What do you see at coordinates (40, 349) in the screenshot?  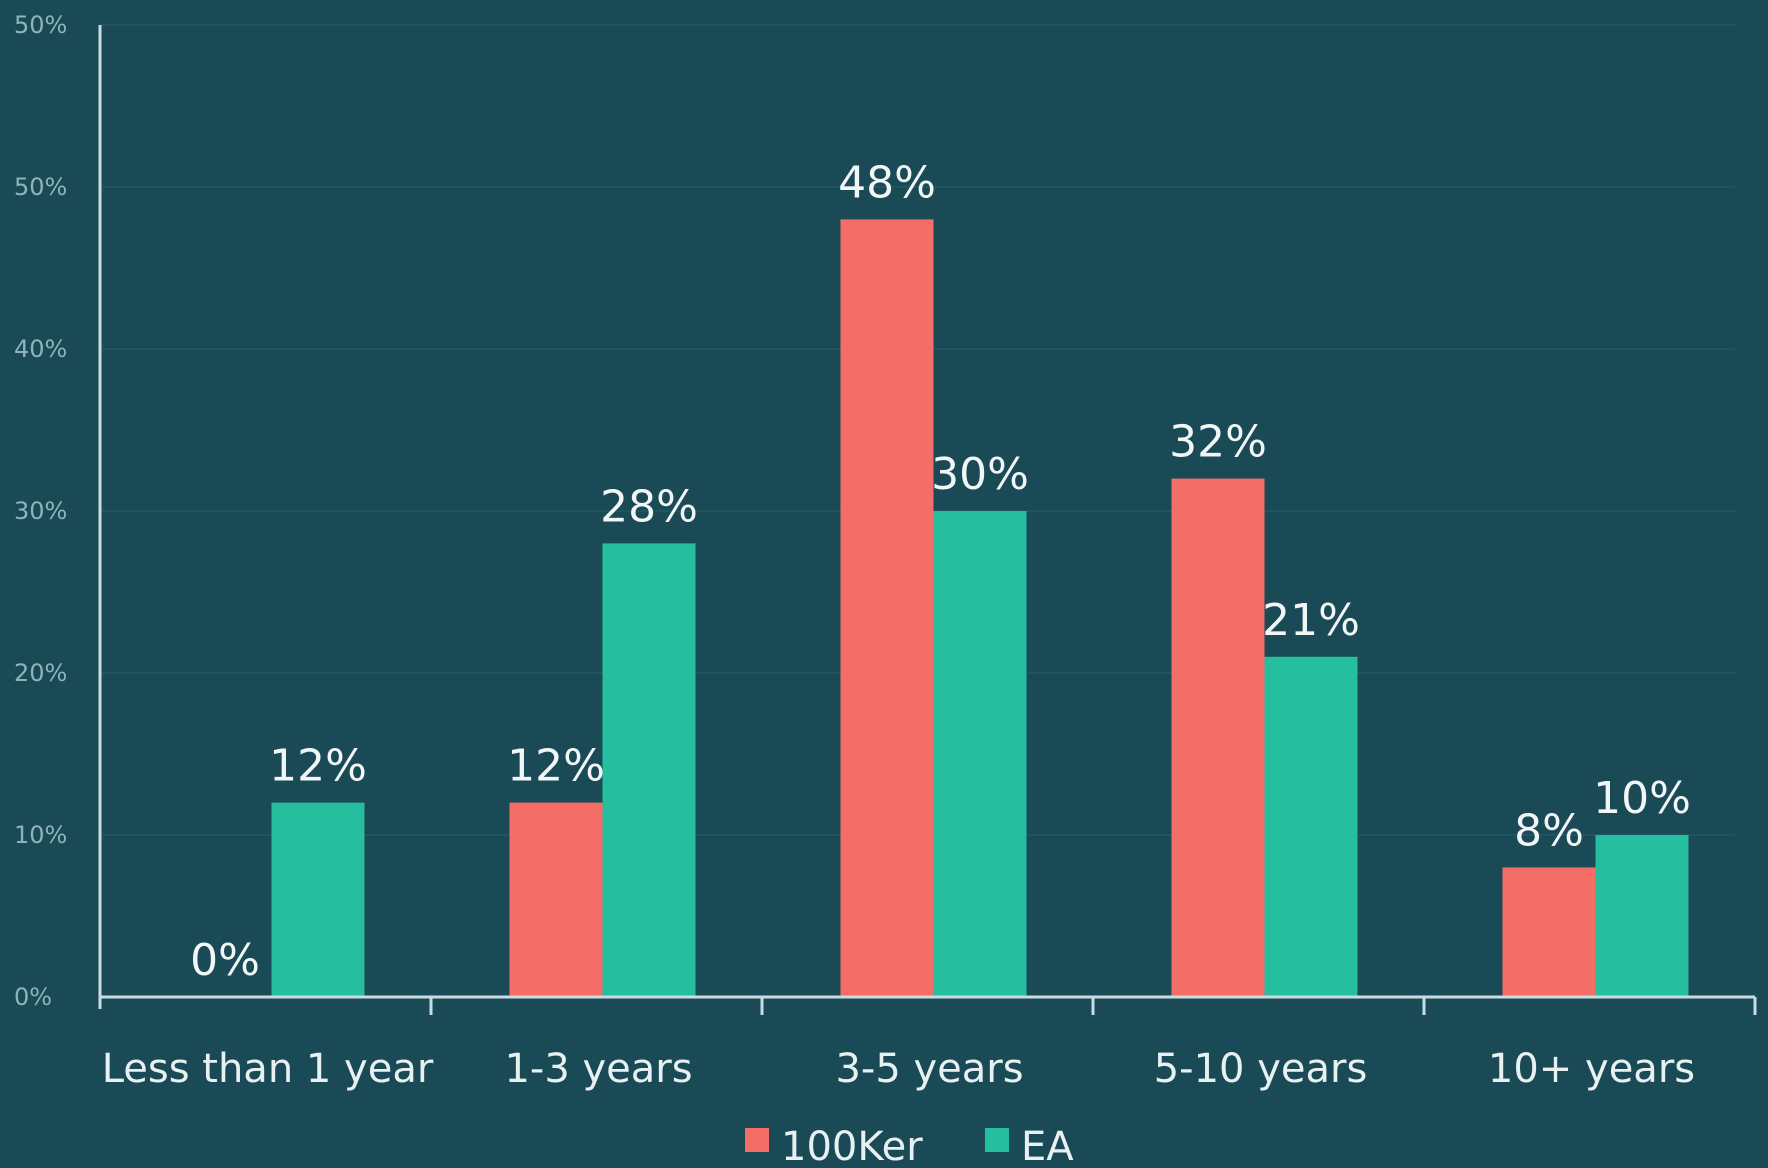 I see `y-tick-label: 40%` at bounding box center [40, 349].